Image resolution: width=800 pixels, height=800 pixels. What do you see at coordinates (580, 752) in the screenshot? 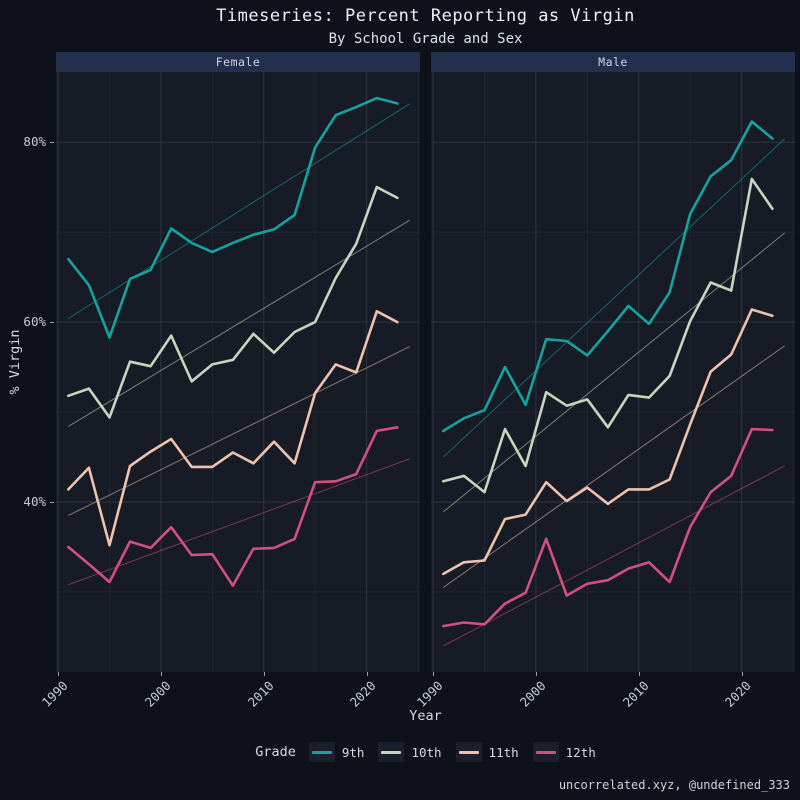
I see `legend-label-12th: 12th` at bounding box center [580, 752].